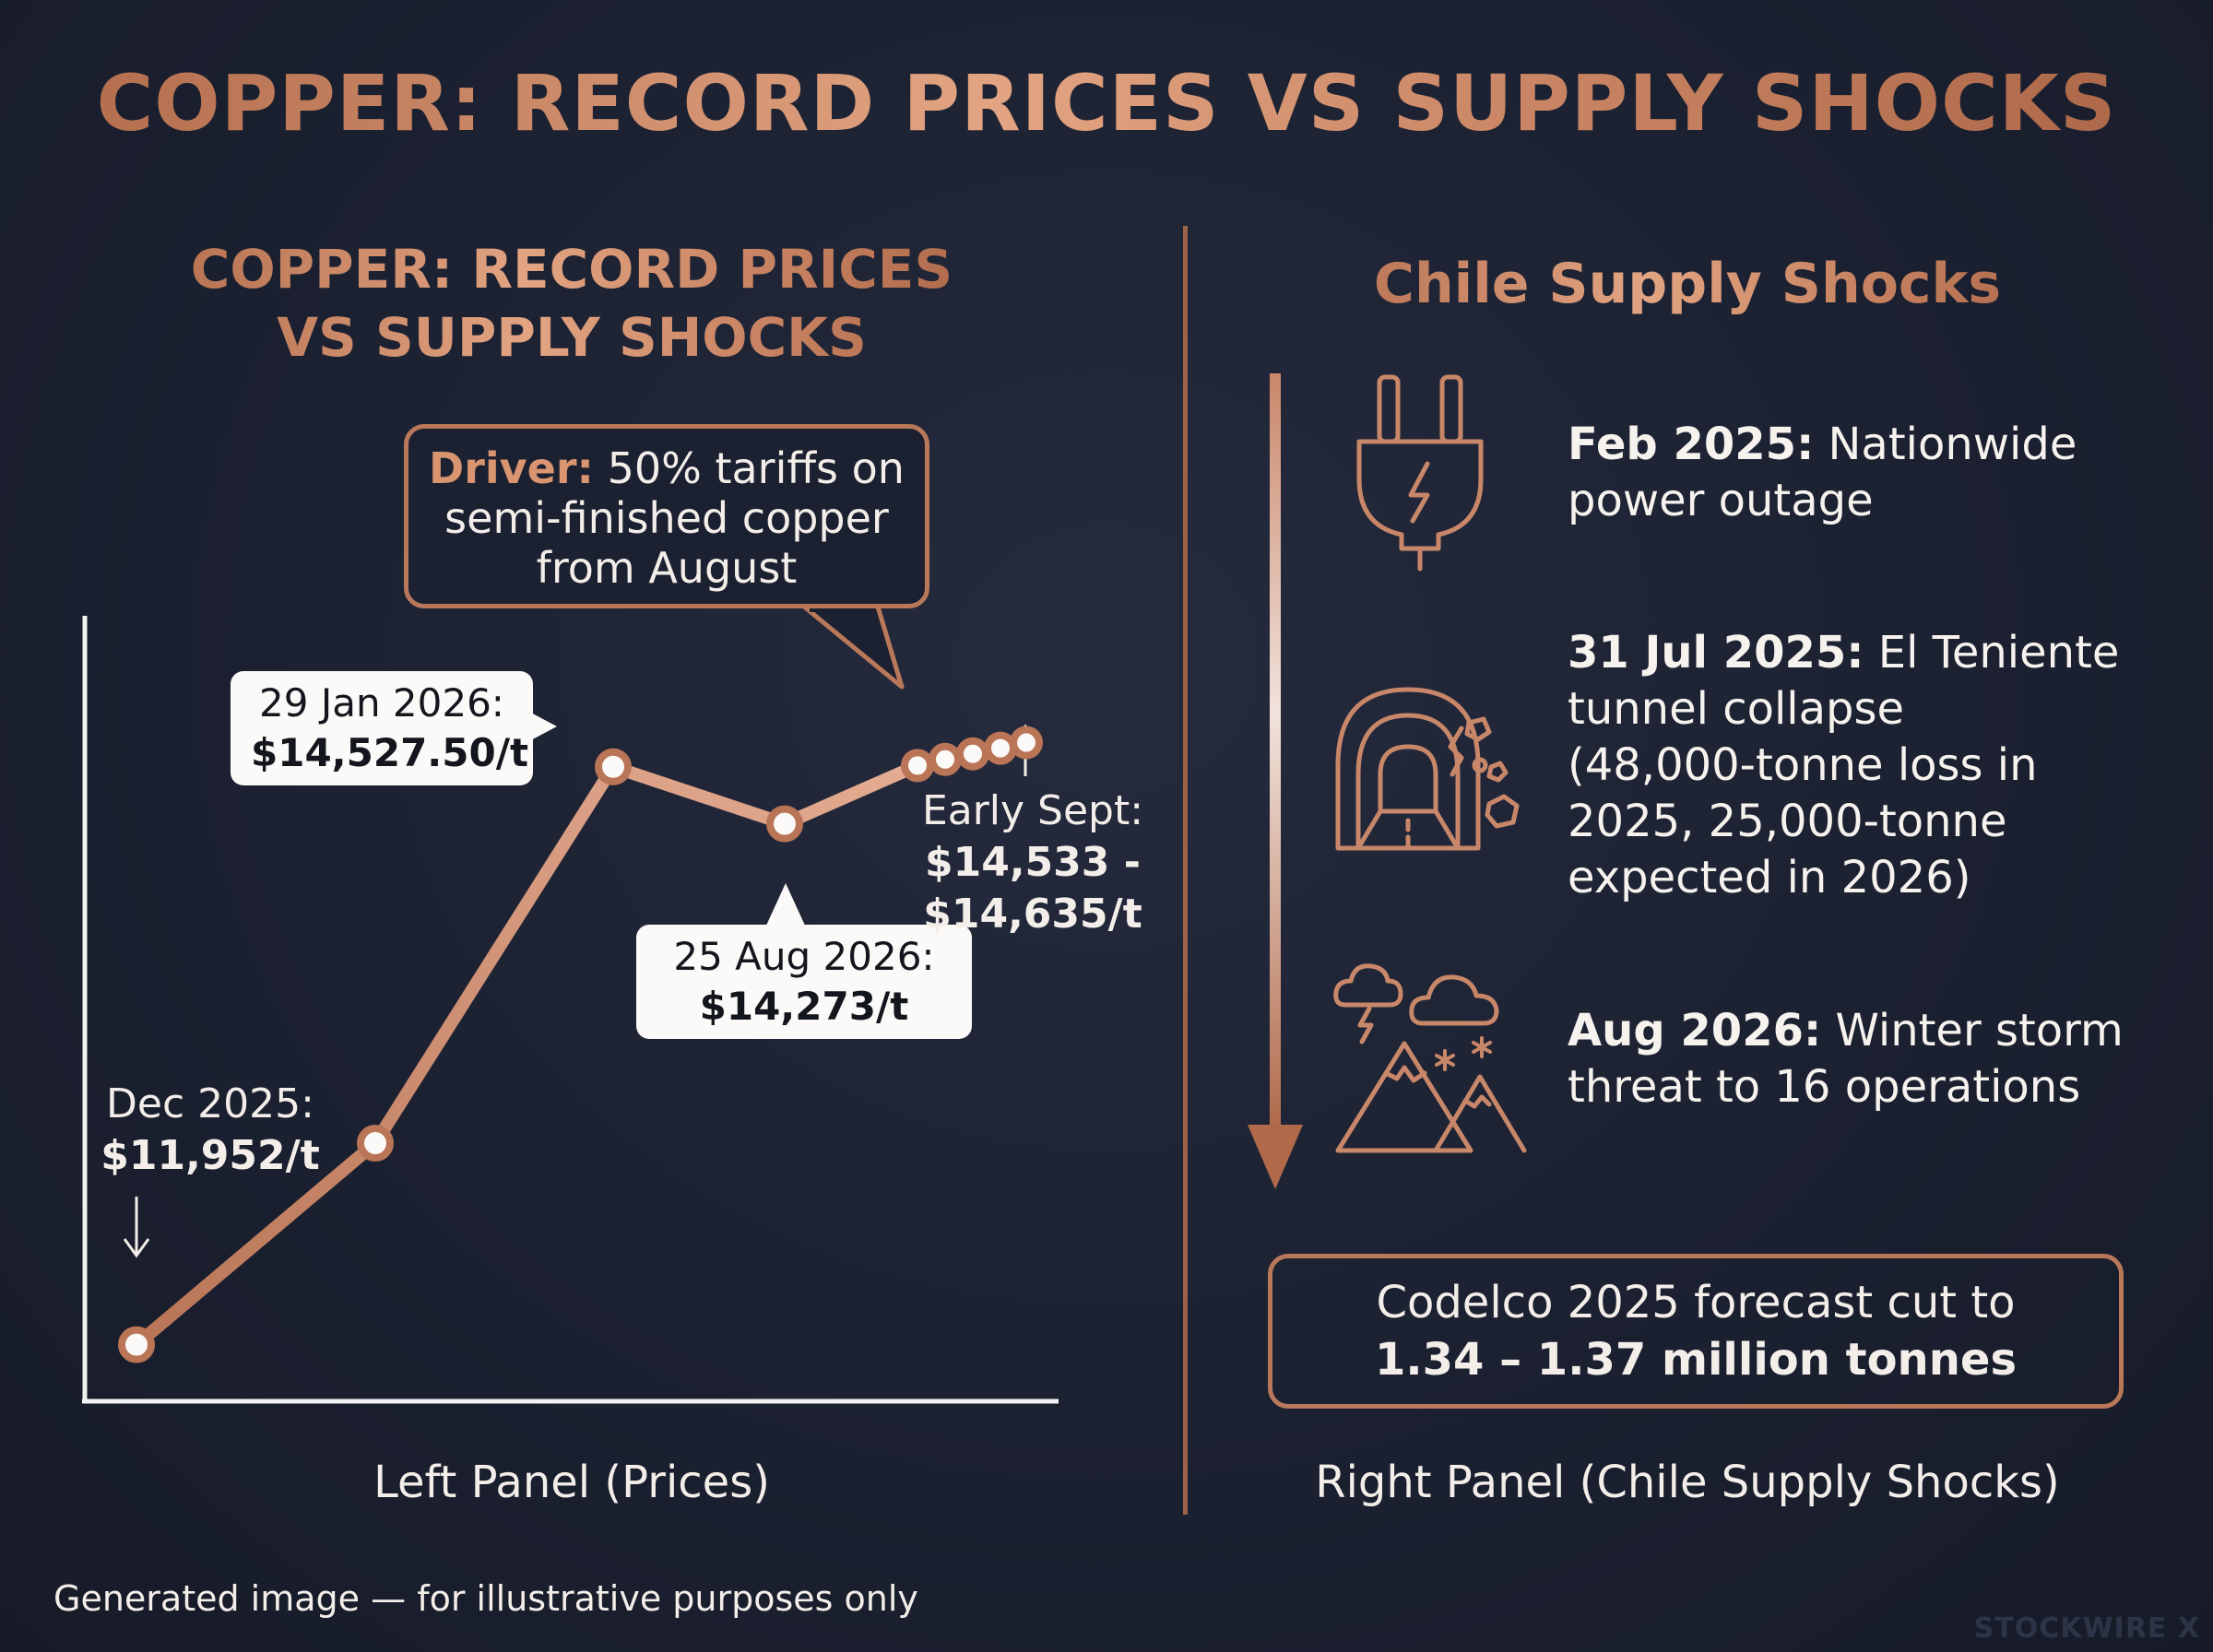  I want to click on jan-callout-pointer, so click(541, 726).